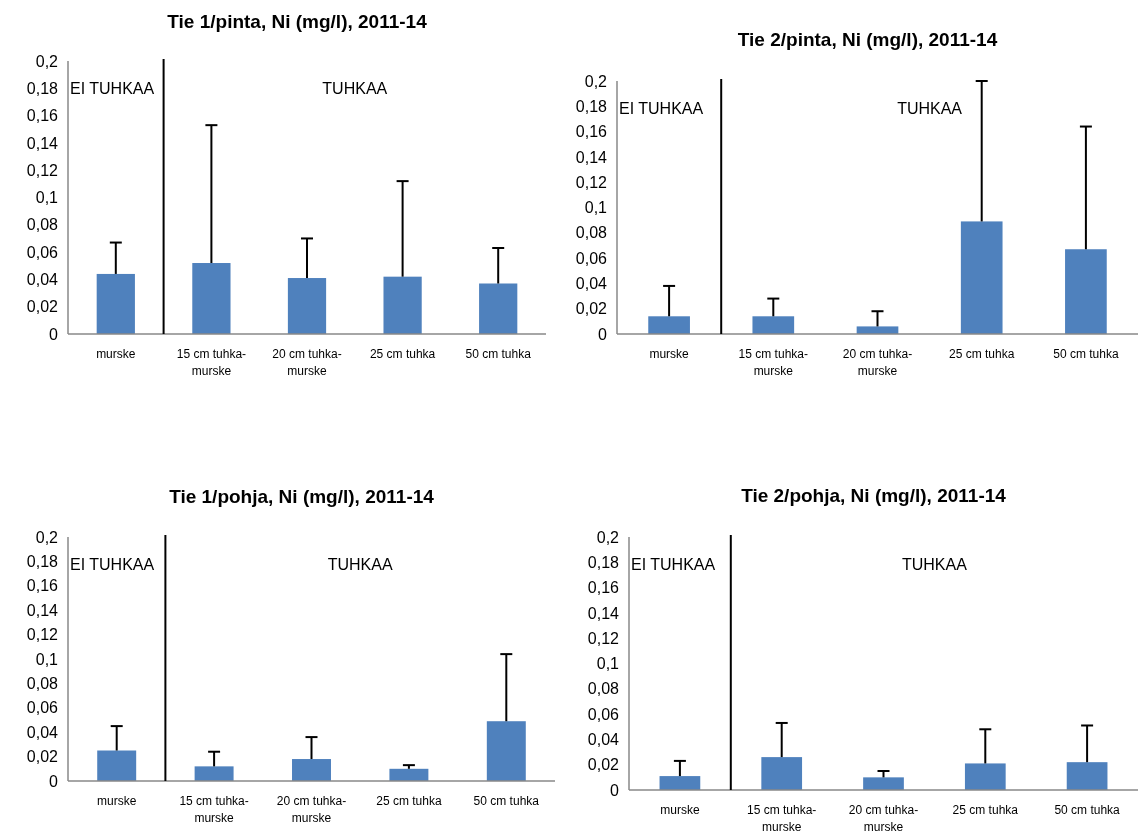  What do you see at coordinates (867, 39) in the screenshot?
I see `chart-title: Tie 2/pinta, Ni (mg/l), 2011-14` at bounding box center [867, 39].